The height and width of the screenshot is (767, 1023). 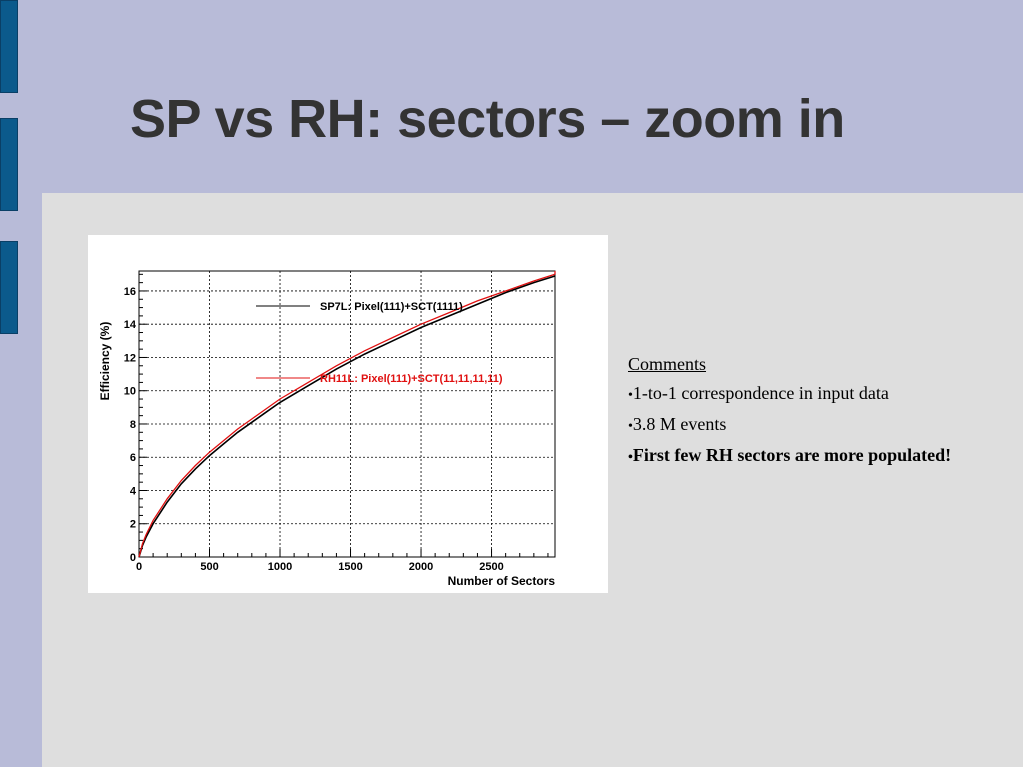 What do you see at coordinates (209, 567) in the screenshot?
I see `x-tick-label: 500` at bounding box center [209, 567].